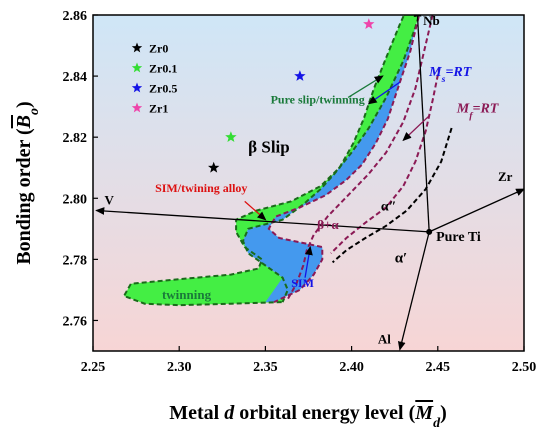  I want to click on legend-label-zr0-5: Zr0.5, so click(163, 89).